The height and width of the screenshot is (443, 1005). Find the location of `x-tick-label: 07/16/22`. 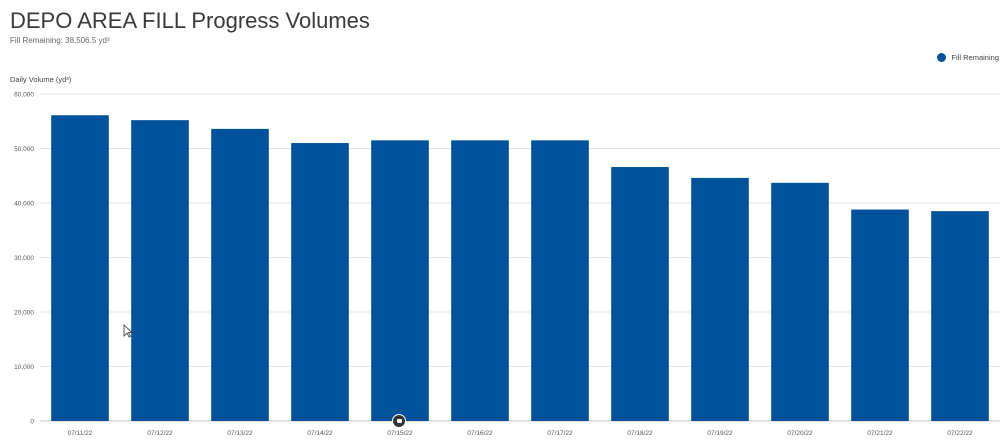

x-tick-label: 07/16/22 is located at coordinates (480, 433).